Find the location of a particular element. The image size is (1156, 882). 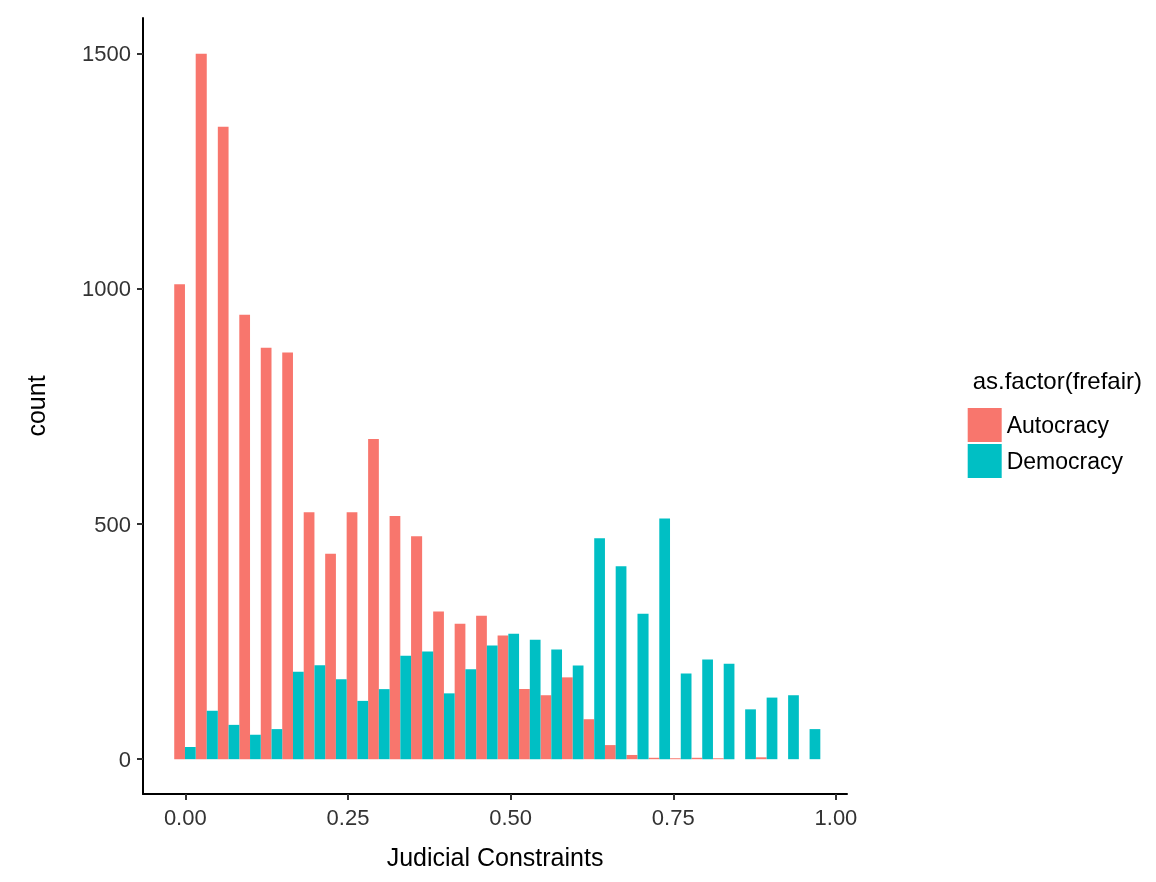

y-tick-label: 1500 is located at coordinates (106, 54).